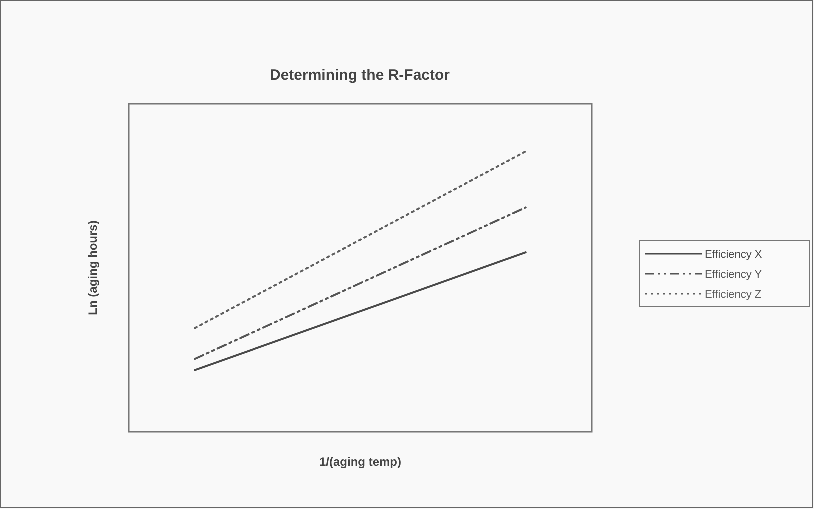 This screenshot has height=509, width=814. Describe the element at coordinates (360, 75) in the screenshot. I see `chart-title: Determining the R-Factor` at that location.